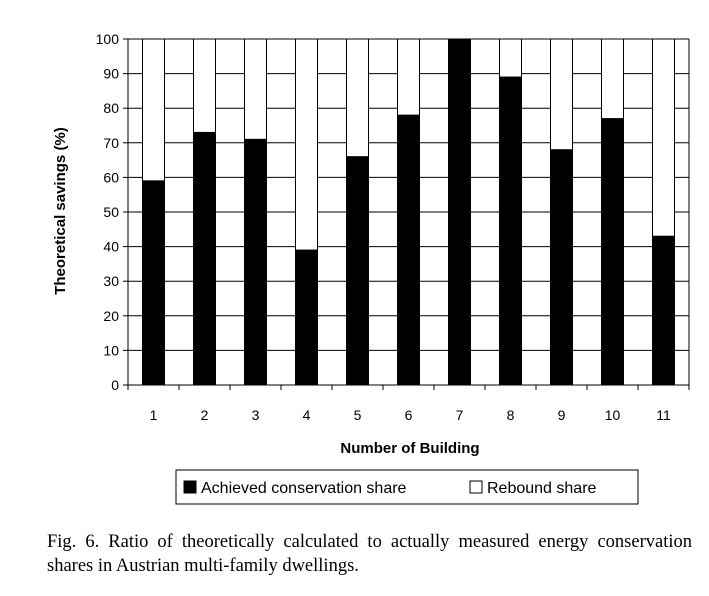 The width and height of the screenshot is (709, 596). I want to click on x-tick-label: 2, so click(205, 415).